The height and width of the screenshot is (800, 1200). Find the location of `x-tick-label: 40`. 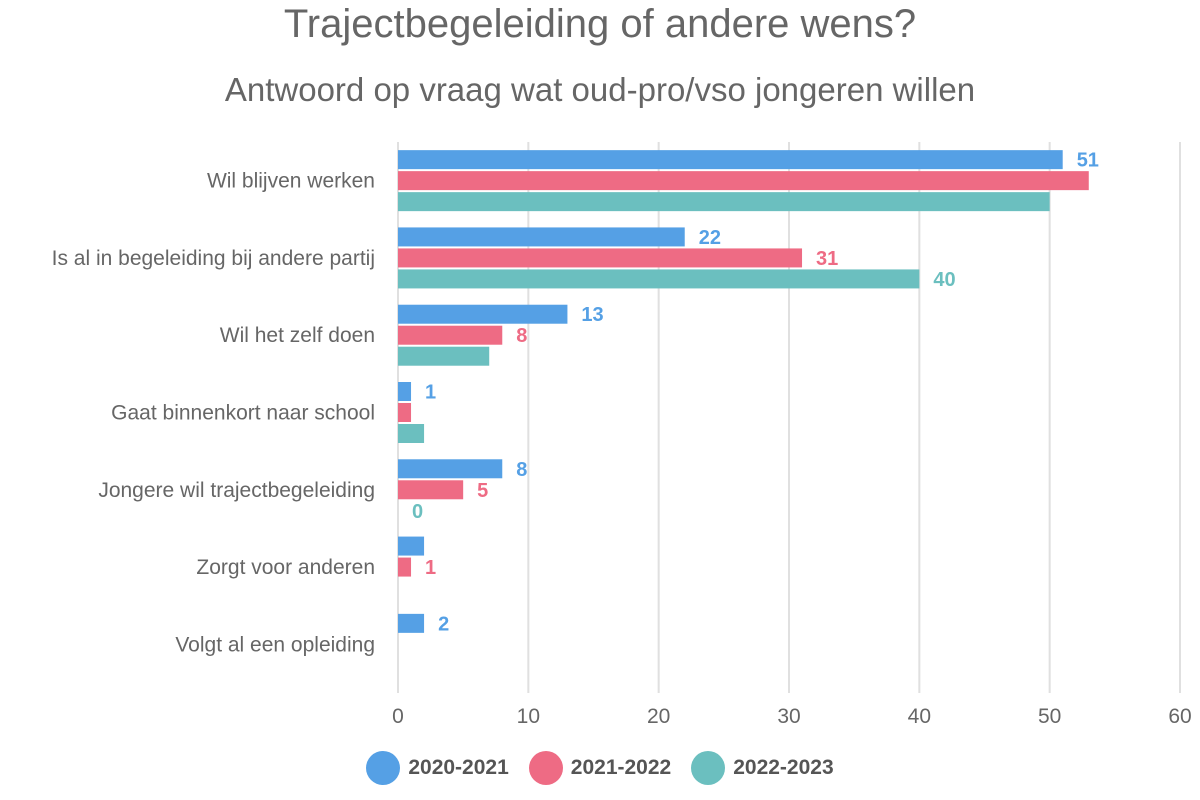

x-tick-label: 40 is located at coordinates (919, 716).